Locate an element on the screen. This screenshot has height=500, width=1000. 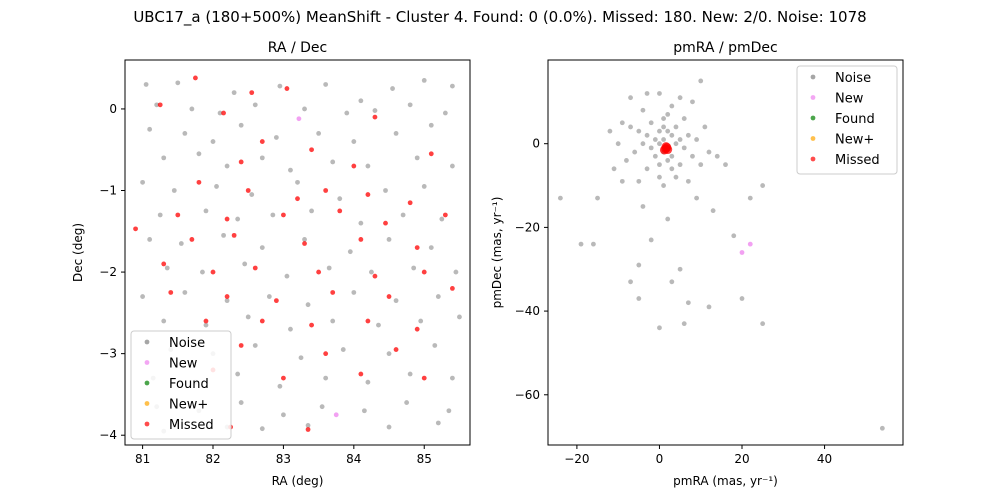
legend-box is located at coordinates (181, 385).